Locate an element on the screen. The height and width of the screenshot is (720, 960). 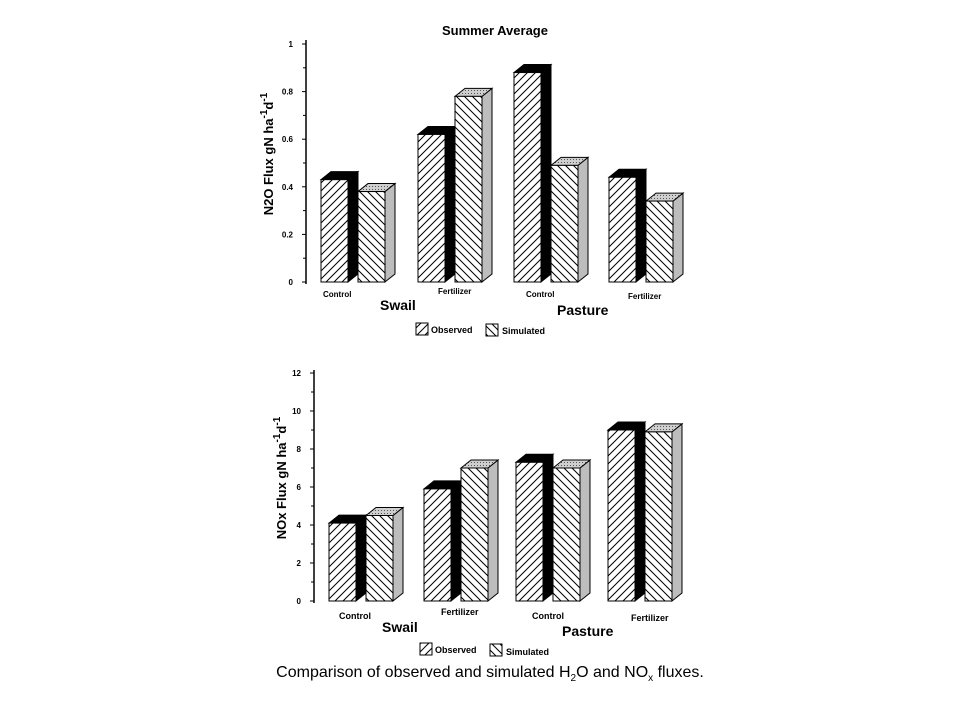
y-tick-label: 4 is located at coordinates (299, 525).